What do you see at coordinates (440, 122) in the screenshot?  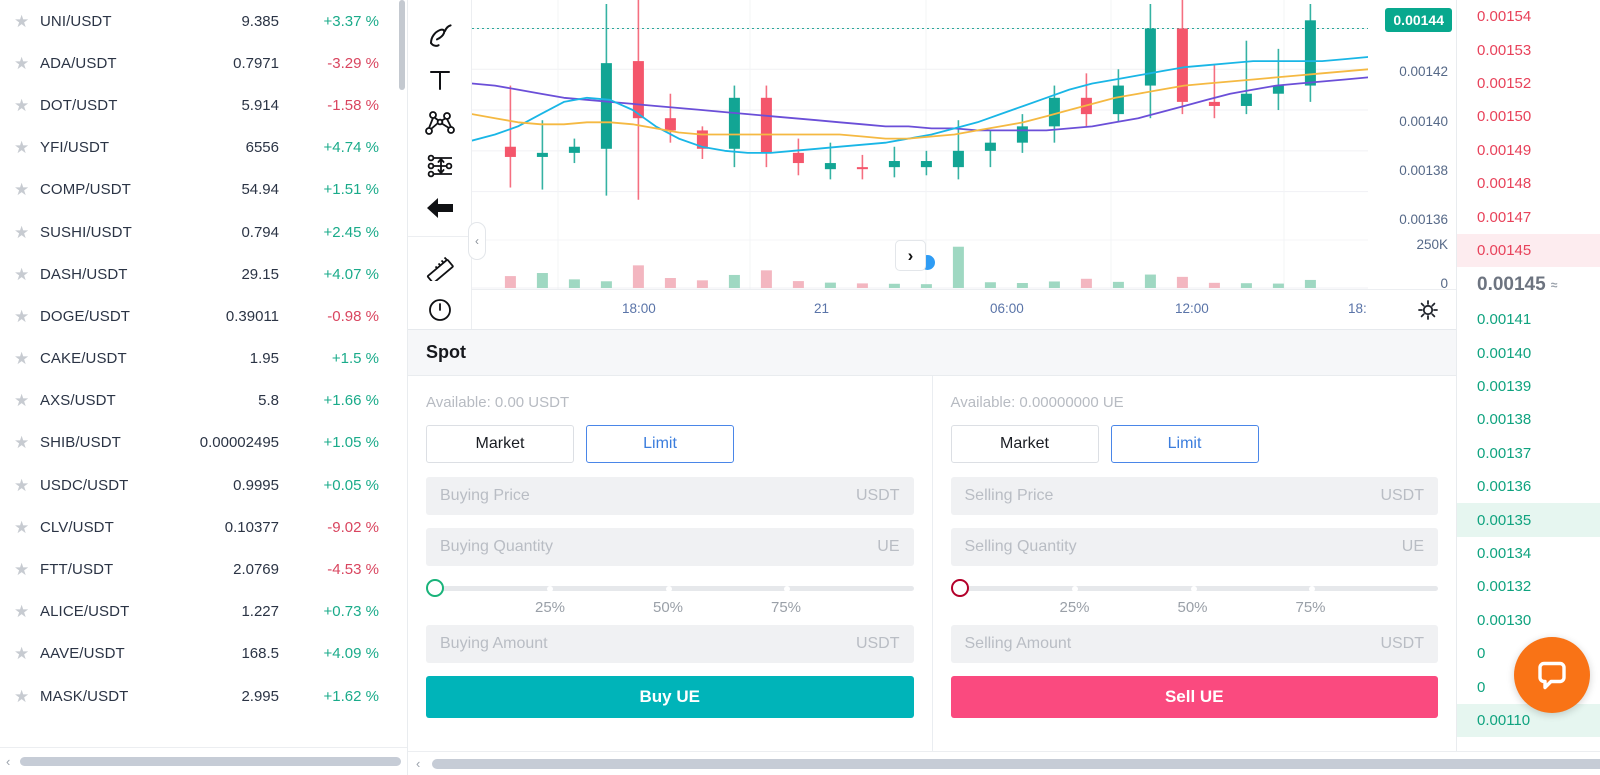 I see `pattern-nodes-icon` at bounding box center [440, 122].